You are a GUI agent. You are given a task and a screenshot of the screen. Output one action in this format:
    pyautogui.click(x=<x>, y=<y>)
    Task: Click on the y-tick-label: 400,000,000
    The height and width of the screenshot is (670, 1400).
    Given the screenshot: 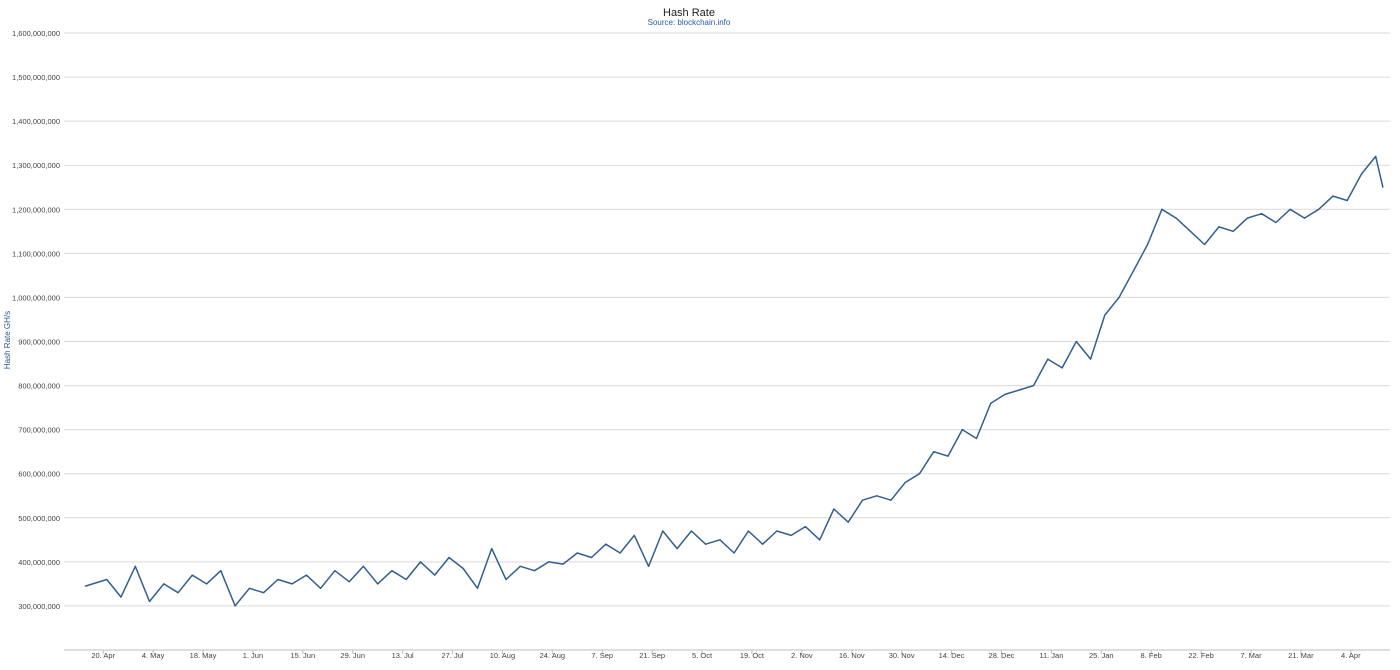 What is the action you would take?
    pyautogui.click(x=39, y=562)
    